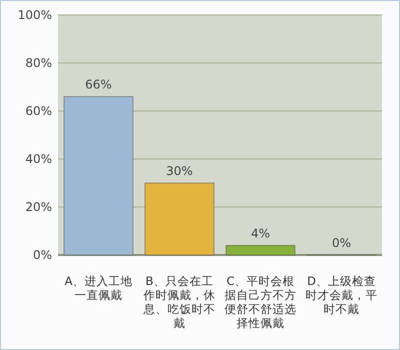 This screenshot has height=350, width=400. I want to click on x-tick-label: D、上级检查时才会戴，平时不戴, so click(342, 295).